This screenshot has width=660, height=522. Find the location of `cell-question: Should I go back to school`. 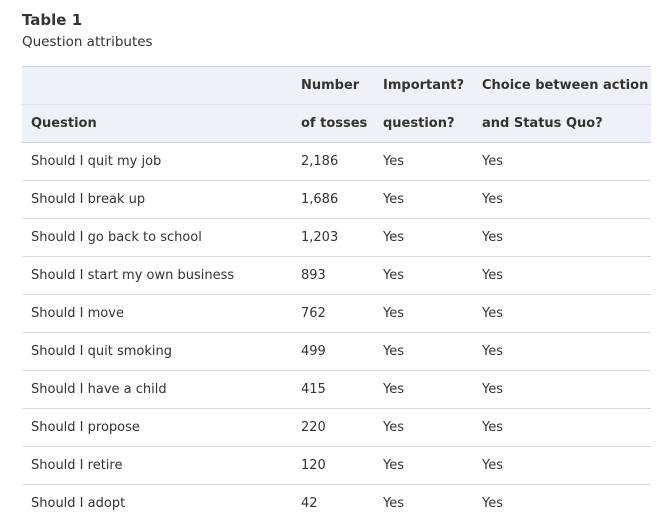

cell-question: Should I go back to school is located at coordinates (157, 237).